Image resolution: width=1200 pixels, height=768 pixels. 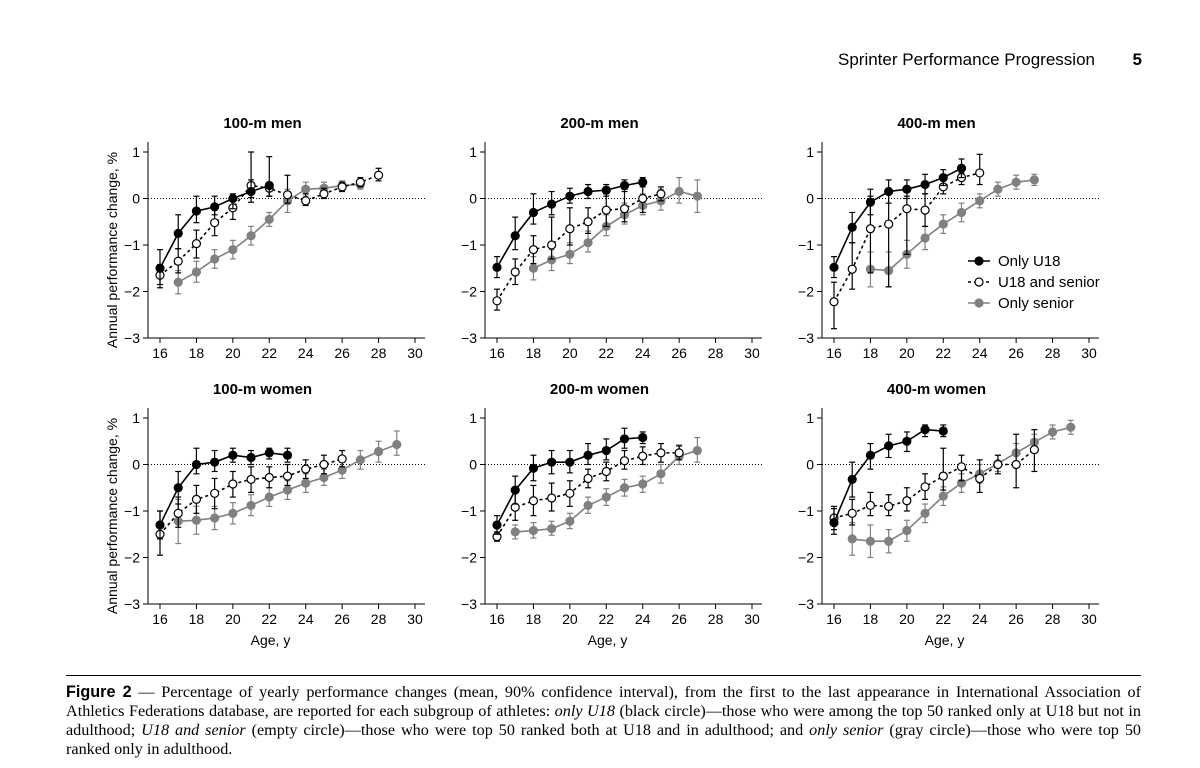 What do you see at coordinates (1036, 303) in the screenshot?
I see `legend-label: Only senior` at bounding box center [1036, 303].